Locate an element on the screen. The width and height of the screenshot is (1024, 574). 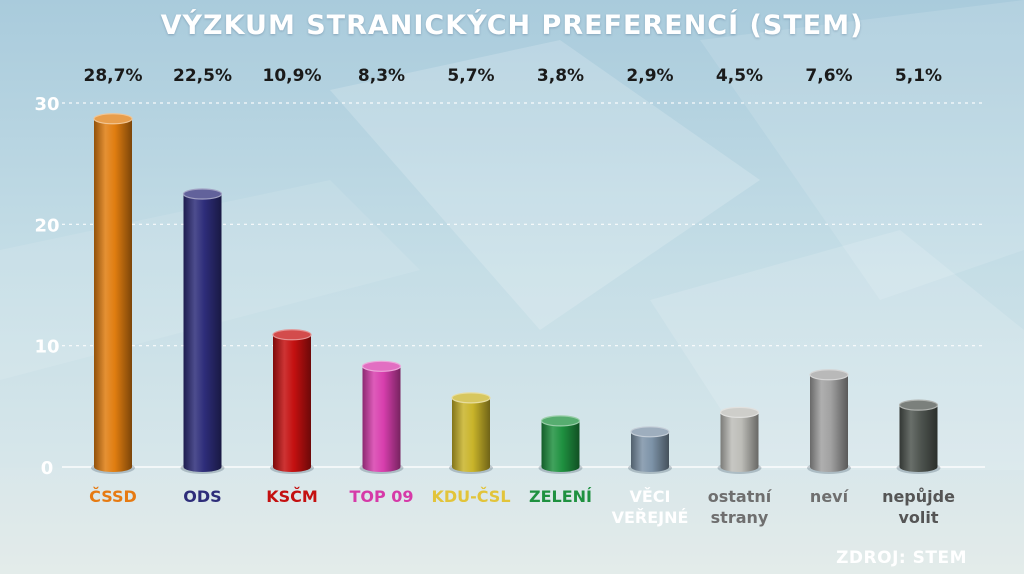
data-label: 7,6% is located at coordinates (828, 76).